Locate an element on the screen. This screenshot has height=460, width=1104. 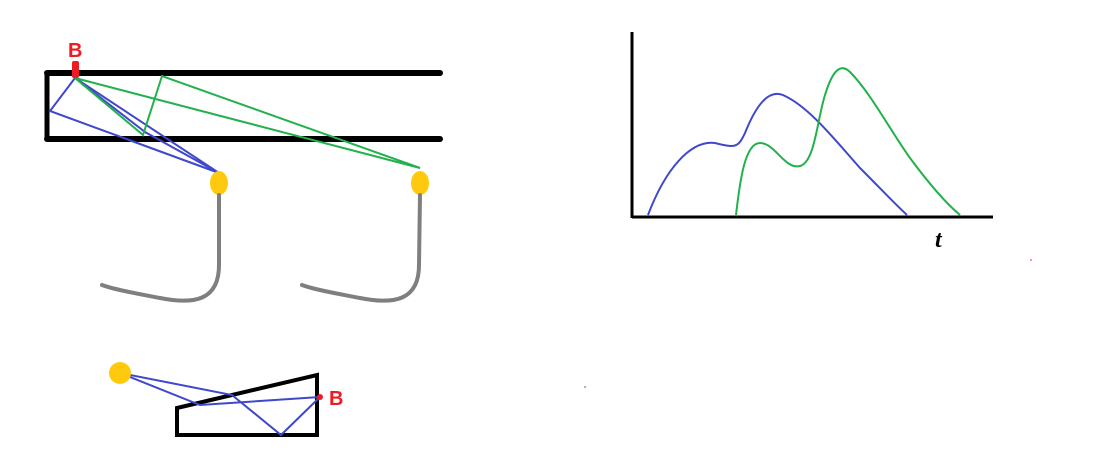
green-ray-paths is located at coordinates (247, 121).